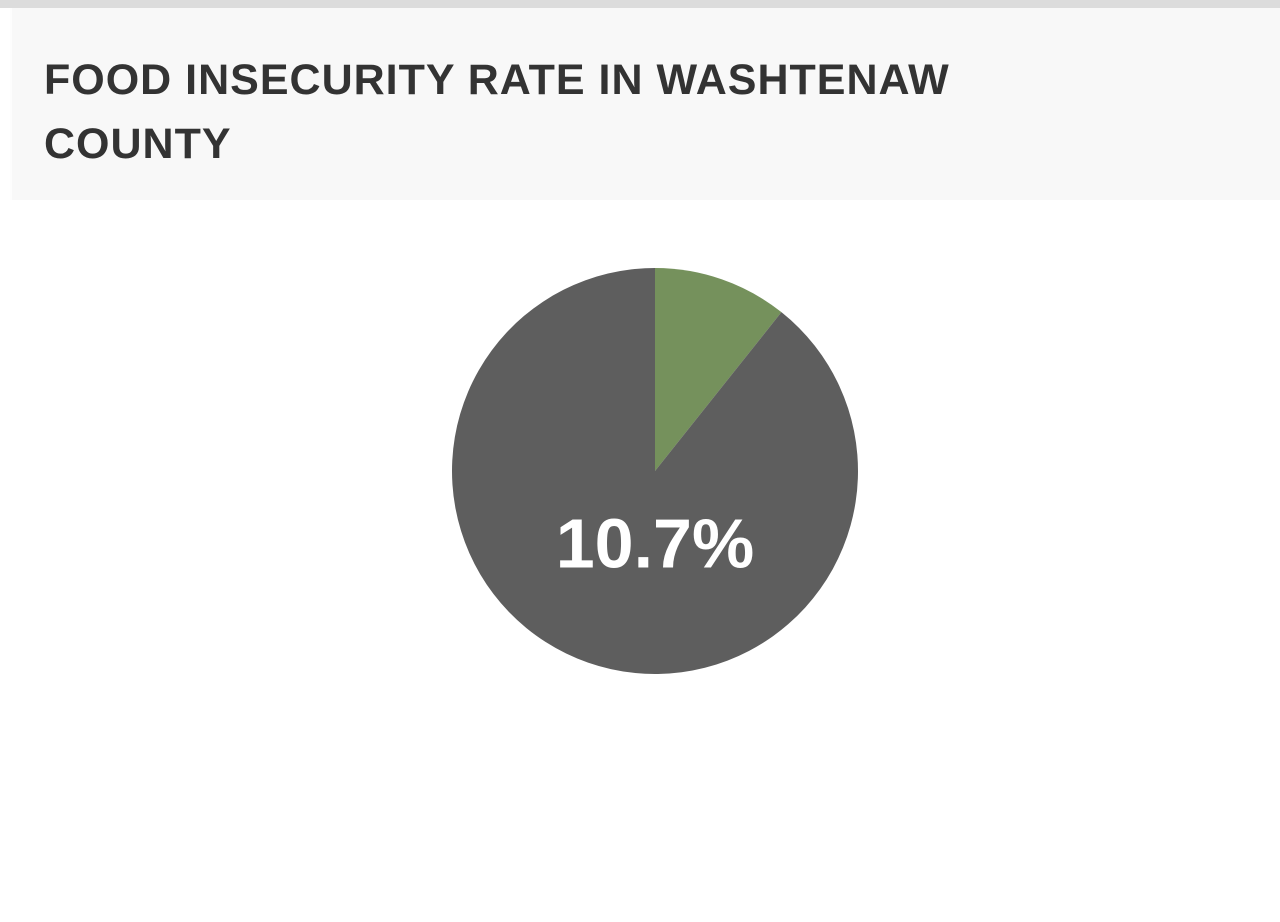  Describe the element at coordinates (655, 543) in the screenshot. I see `value-label: 10.7%` at that location.